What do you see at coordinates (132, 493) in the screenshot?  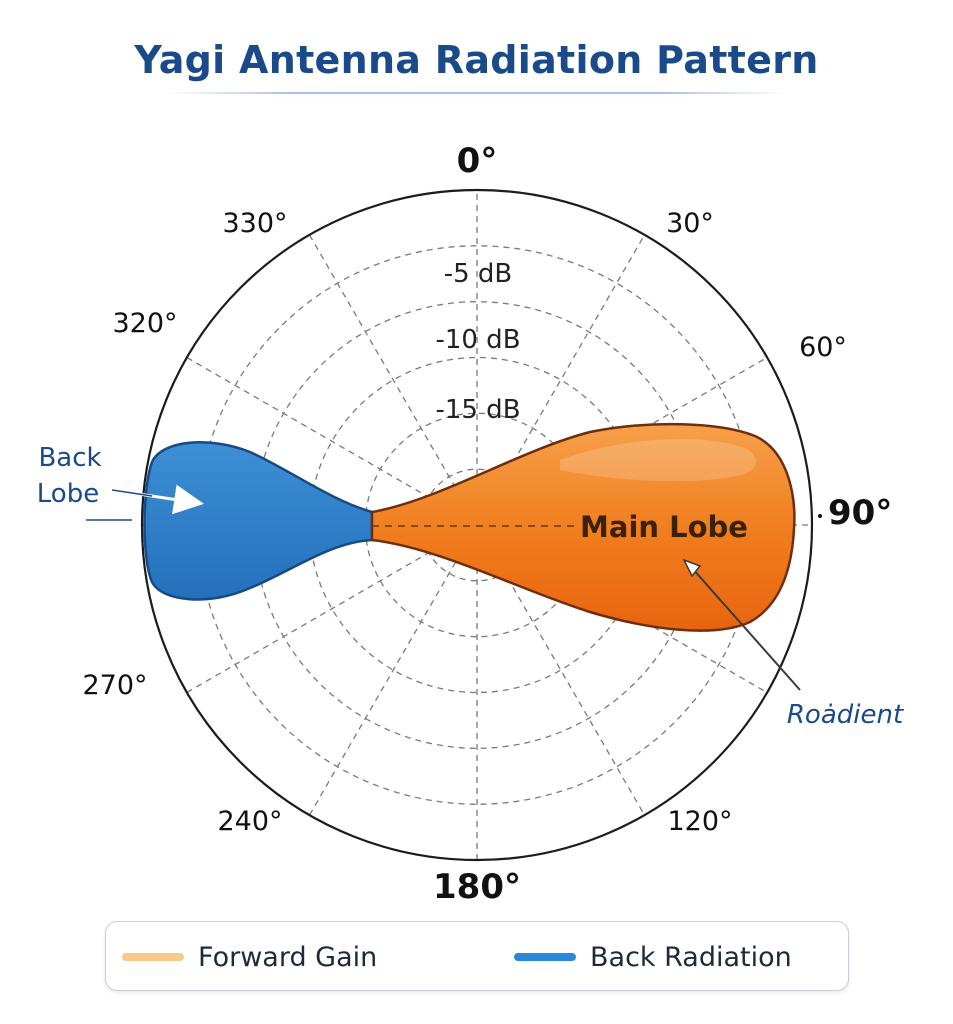 I see `back-lobe-arrow-tail` at bounding box center [132, 493].